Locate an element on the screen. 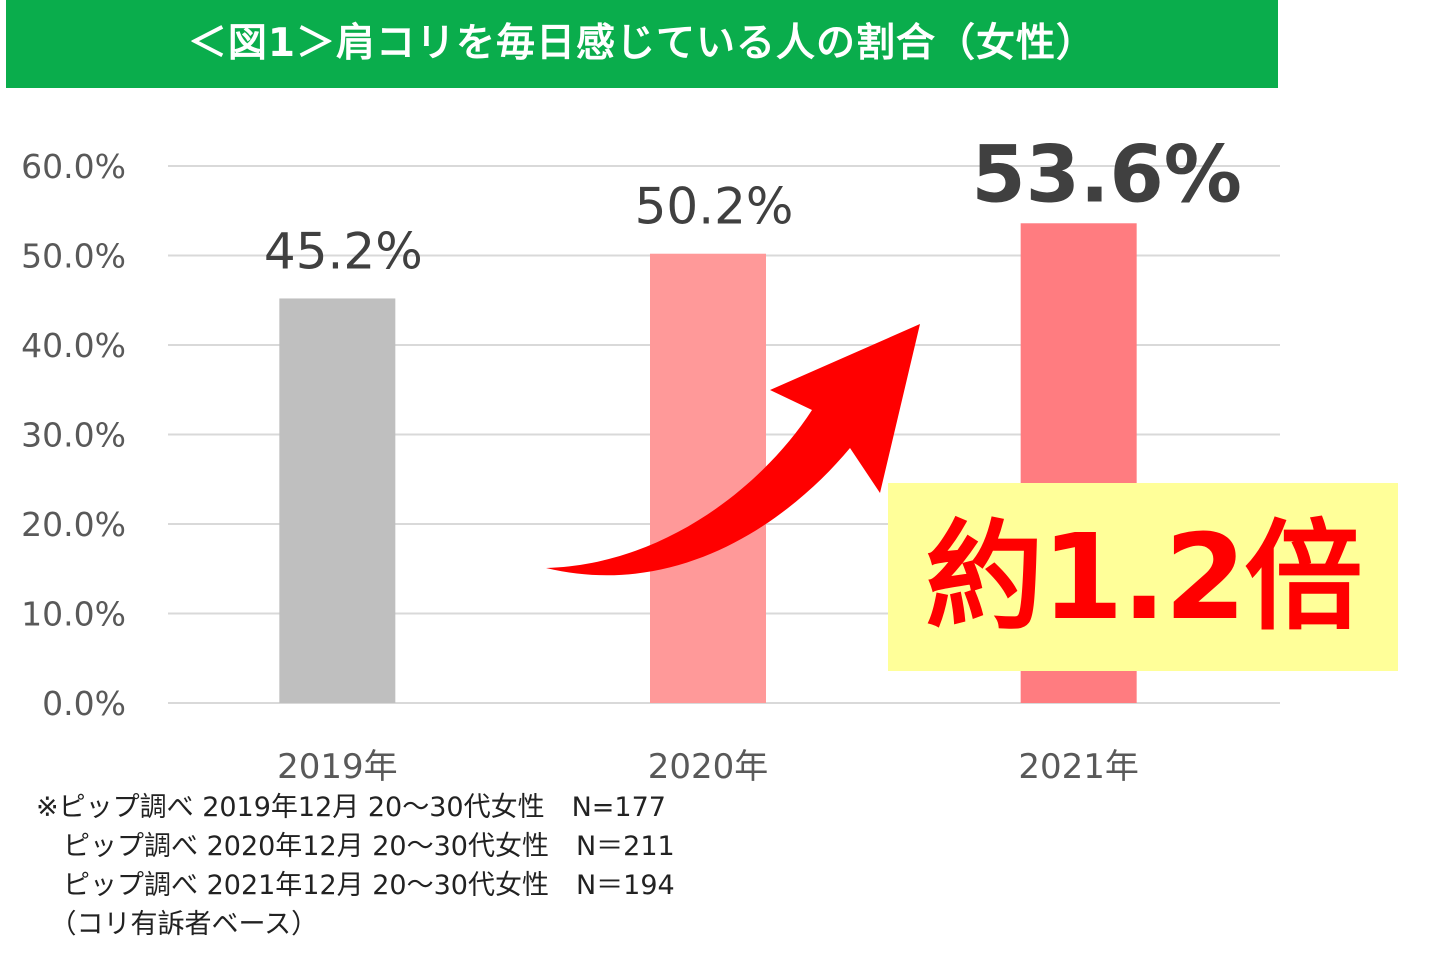  growth-arrow-icon is located at coordinates (733, 450).